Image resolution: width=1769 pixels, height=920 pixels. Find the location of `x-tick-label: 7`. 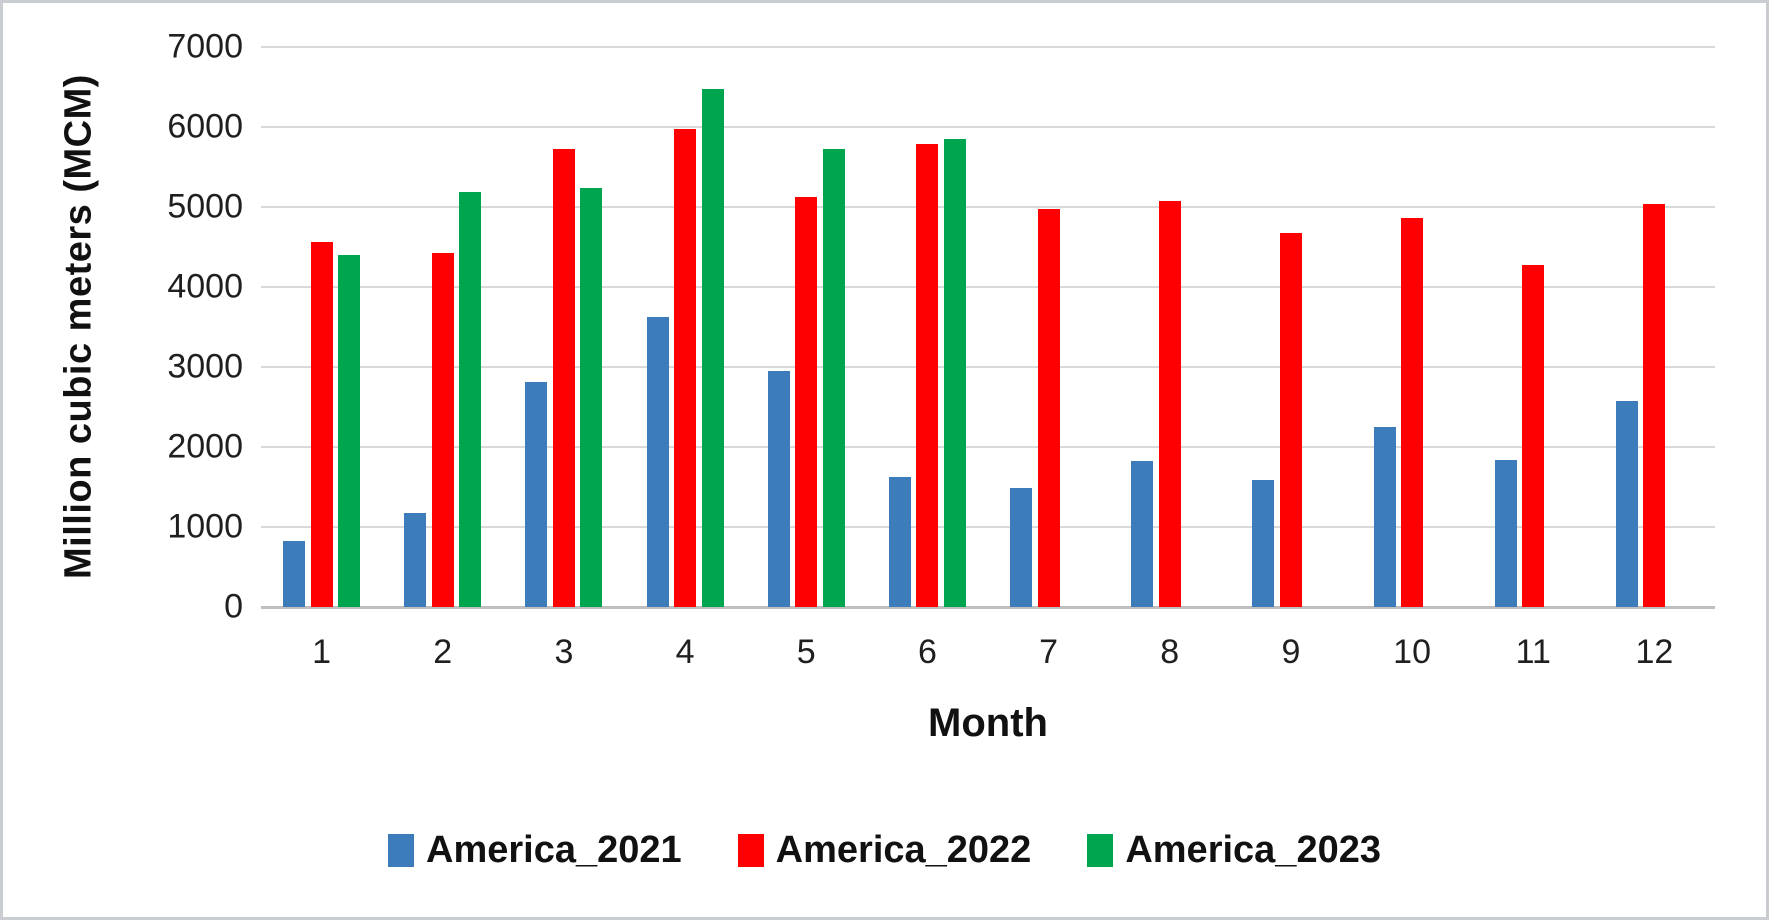

x-tick-label: 7 is located at coordinates (1049, 652).